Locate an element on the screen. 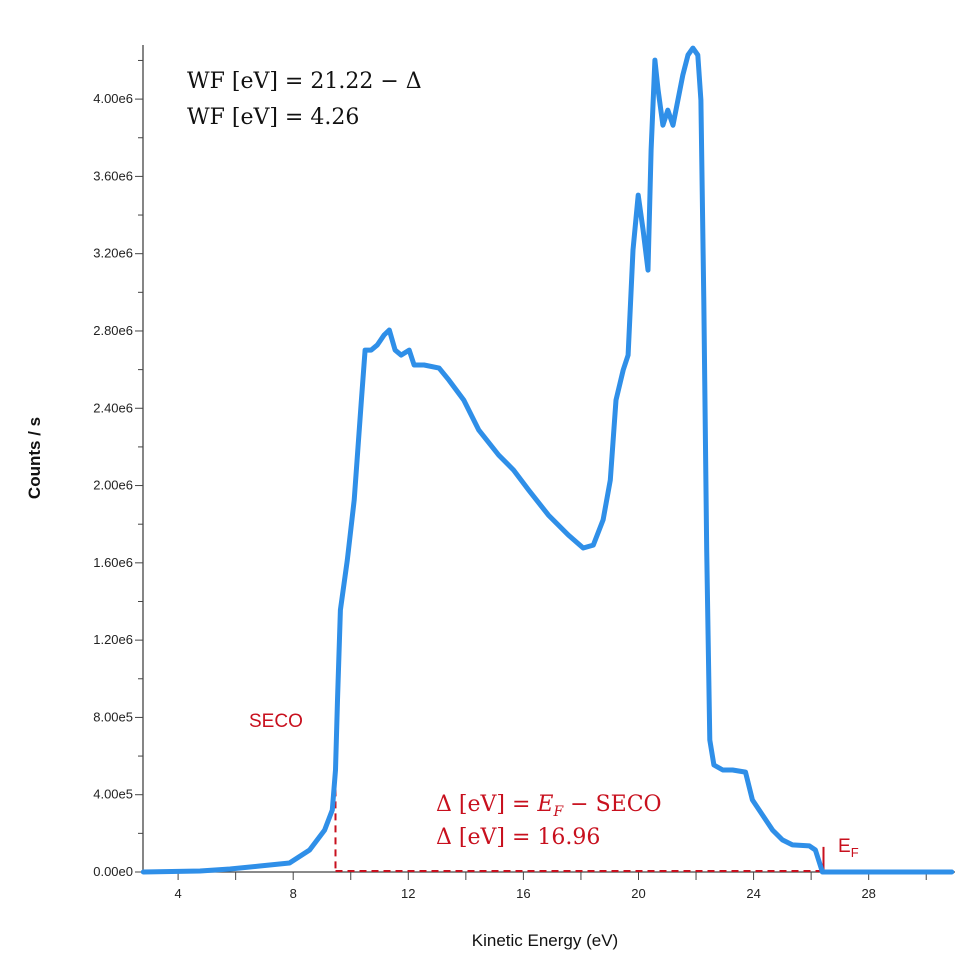 This screenshot has width=980, height=972. x-tick-label: 4 is located at coordinates (177, 893).